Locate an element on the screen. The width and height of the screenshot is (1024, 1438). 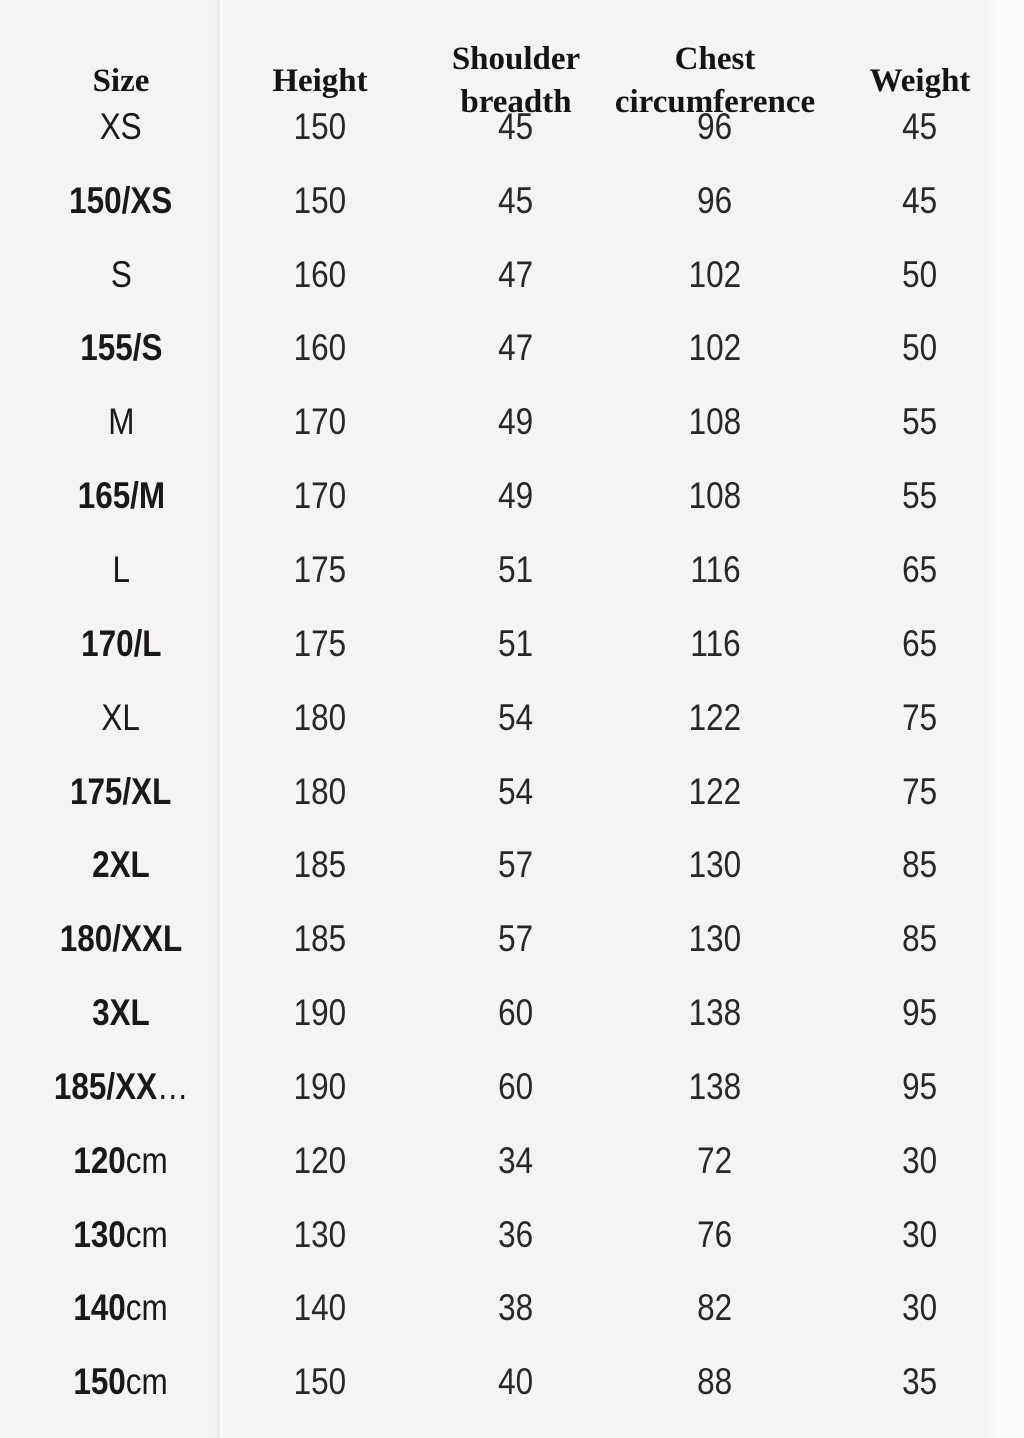
column-header-shoulder: Shoulder breadth is located at coordinates (516, 80).